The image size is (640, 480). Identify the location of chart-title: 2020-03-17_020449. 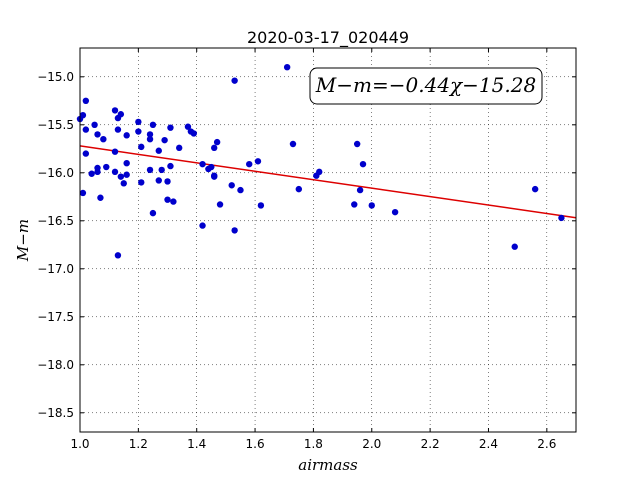
(328, 38).